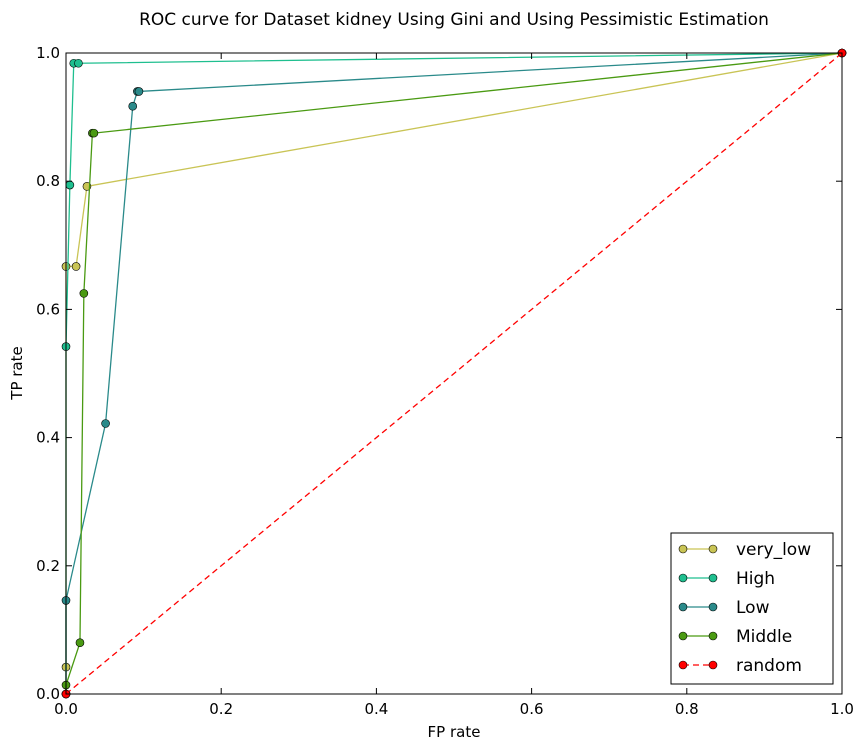 This screenshot has height=752, width=865. I want to click on x-tick-label: 0.8, so click(687, 709).